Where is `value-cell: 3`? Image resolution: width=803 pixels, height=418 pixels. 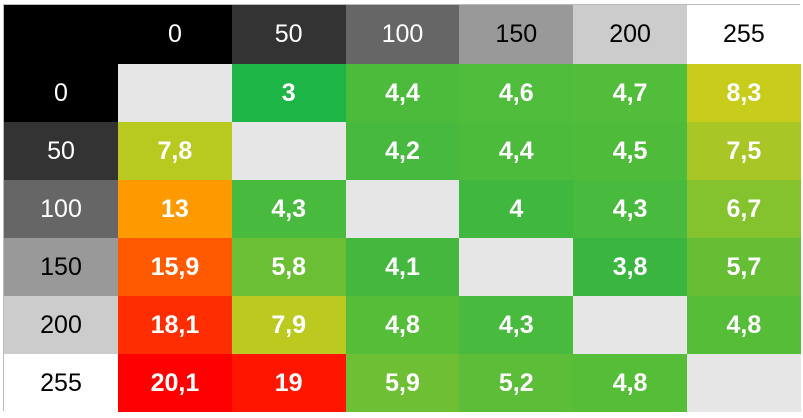
value-cell: 3 is located at coordinates (288, 93).